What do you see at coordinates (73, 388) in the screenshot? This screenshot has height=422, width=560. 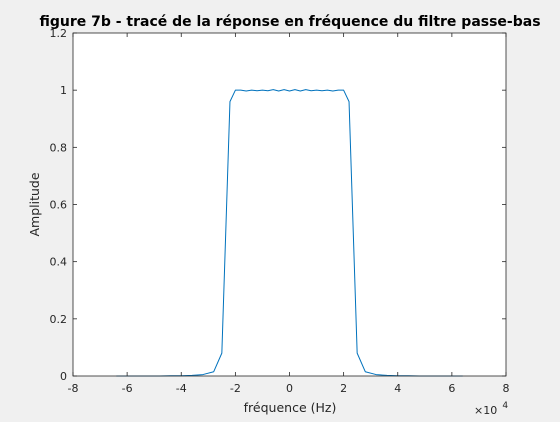 I see `x-tick-label: -8` at bounding box center [73, 388].